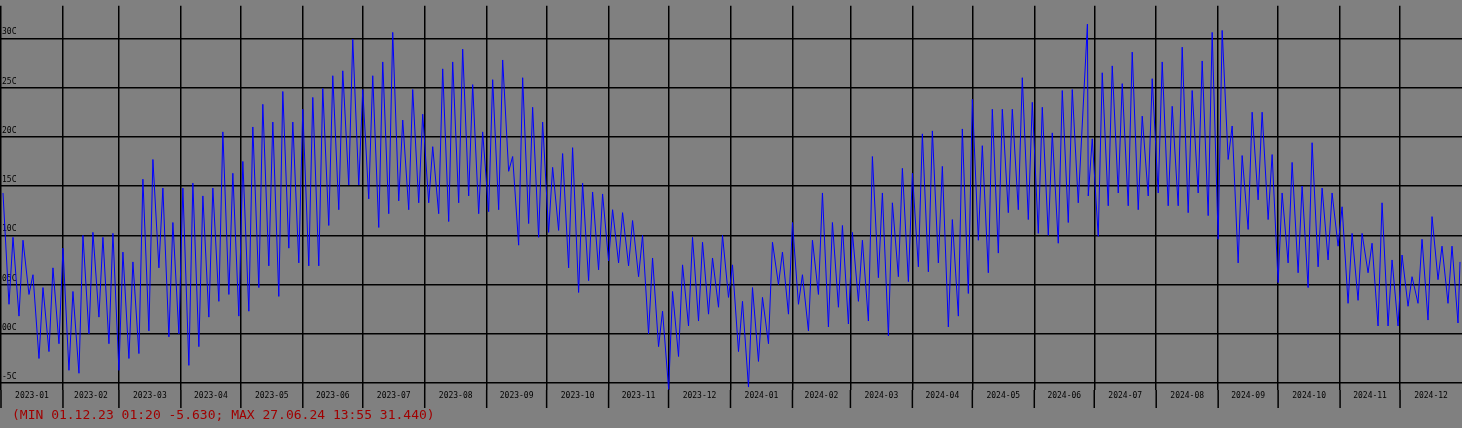 Image resolution: width=1462 pixels, height=428 pixels. I want to click on x-tick-label: 2023-01, so click(32, 395).